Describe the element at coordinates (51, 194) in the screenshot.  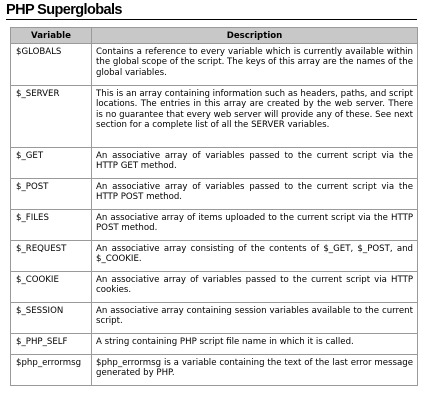
I see `variable-name: $_POST` at that location.